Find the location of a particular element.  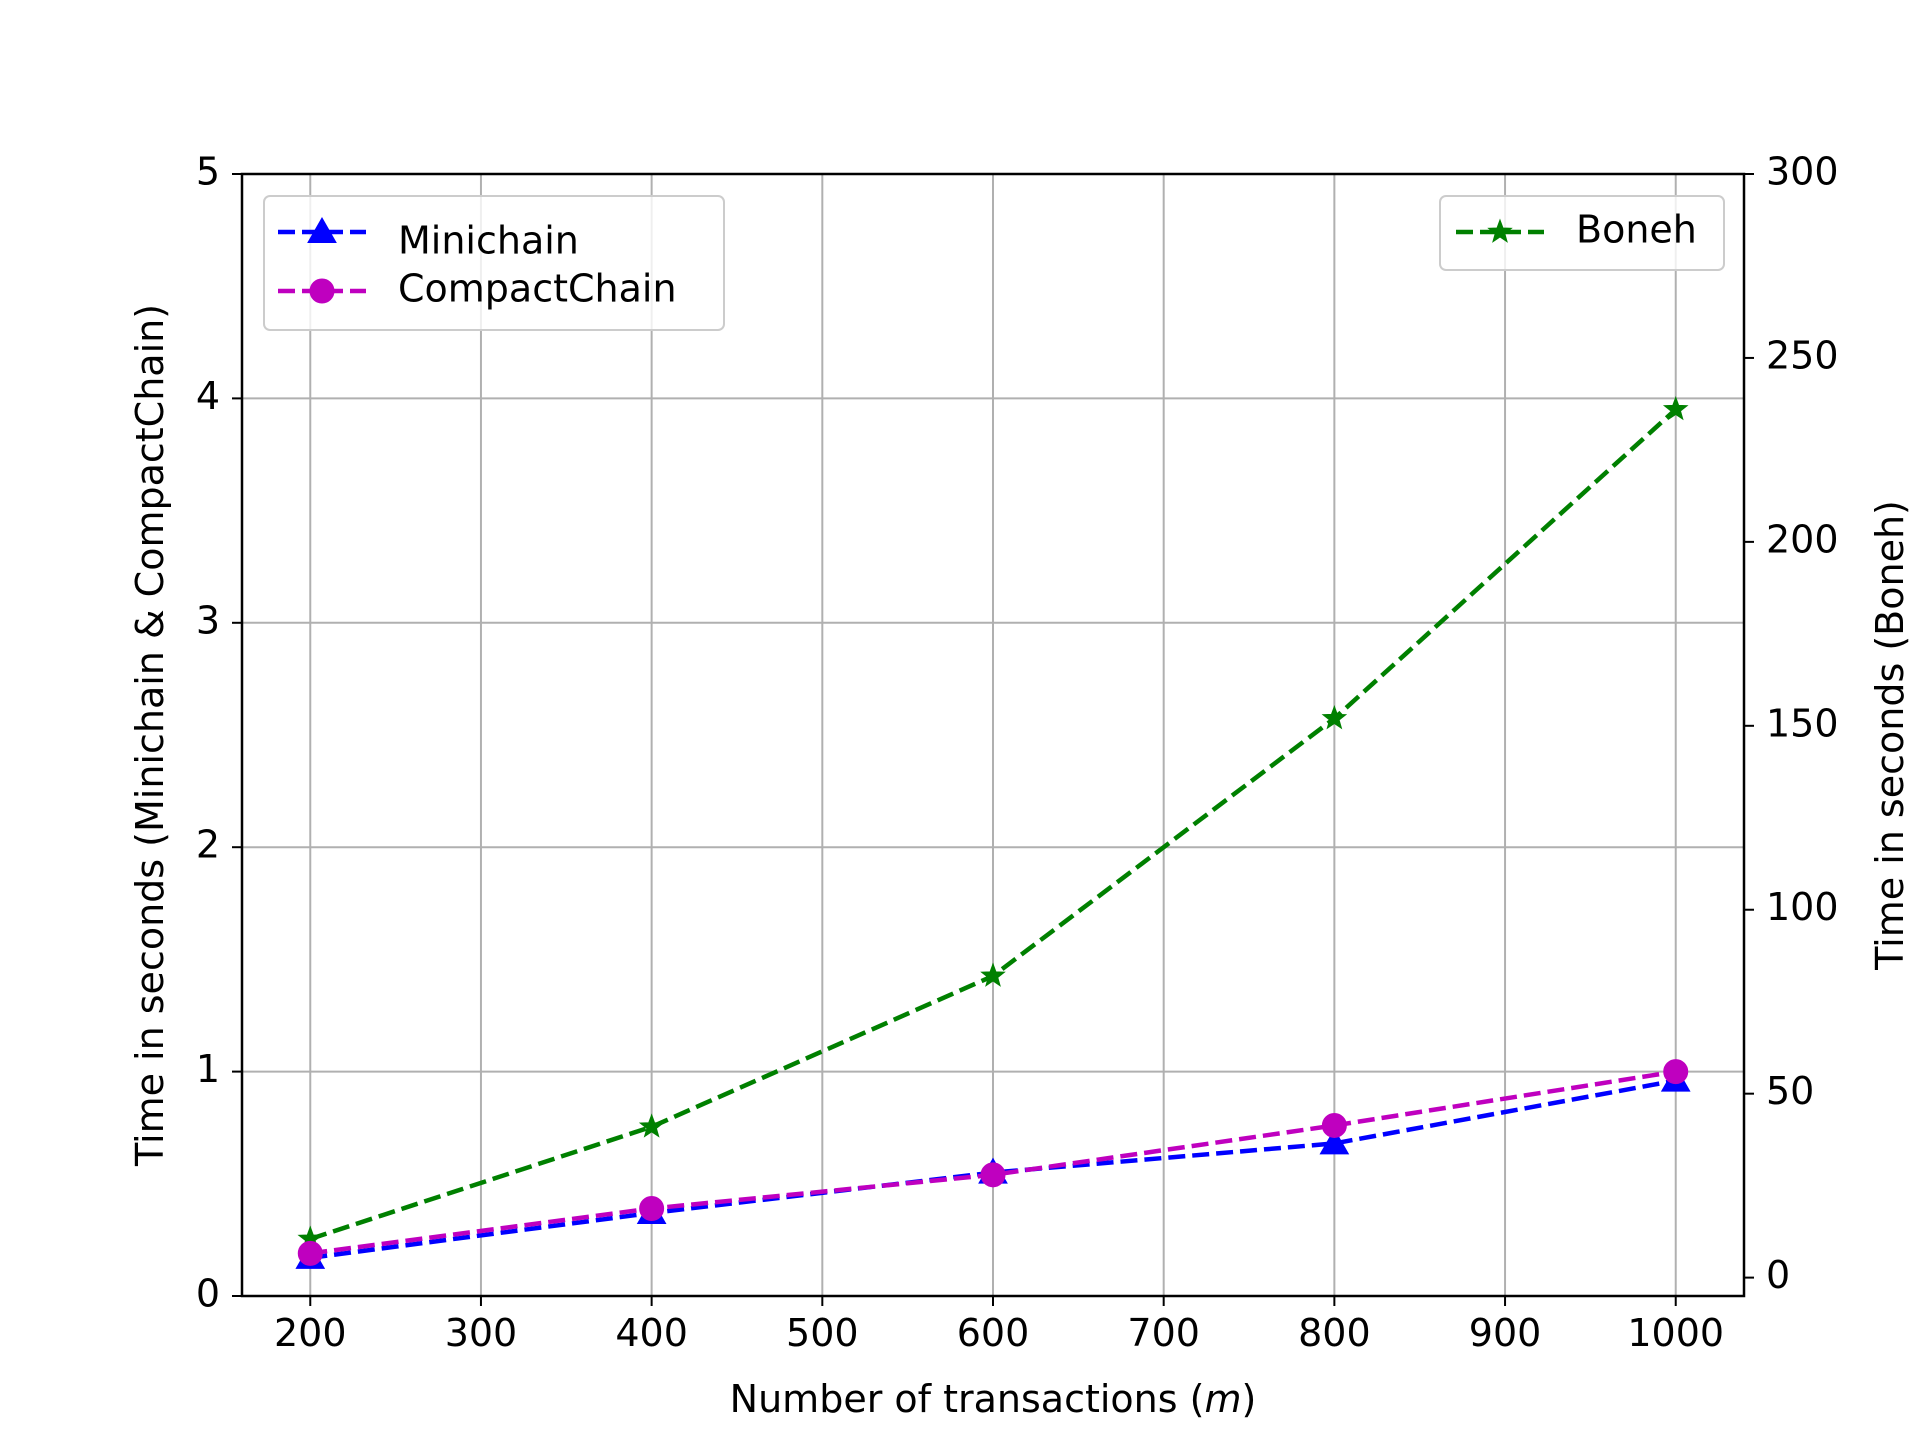

legend-left: Minichain CompactChain is located at coordinates (494, 263).